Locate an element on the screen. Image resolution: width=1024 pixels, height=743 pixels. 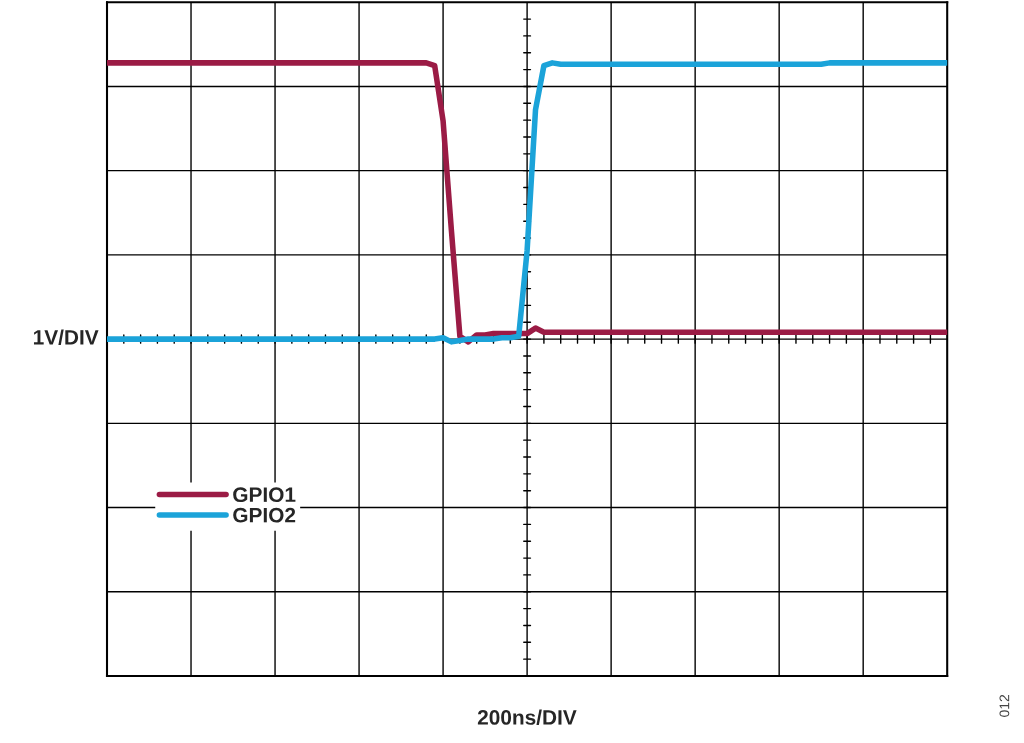
text: 200ns/DIV is located at coordinates (527, 717).